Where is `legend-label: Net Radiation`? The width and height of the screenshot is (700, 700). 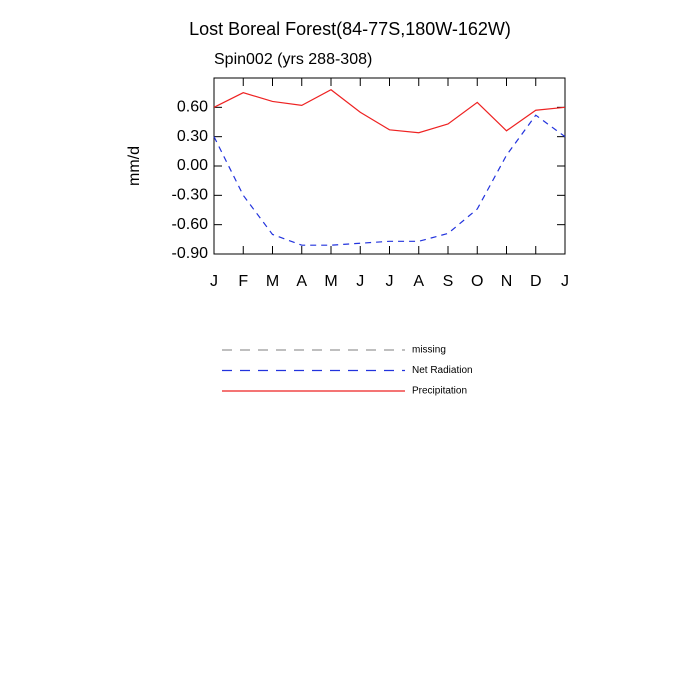
legend-label: Net Radiation is located at coordinates (442, 370).